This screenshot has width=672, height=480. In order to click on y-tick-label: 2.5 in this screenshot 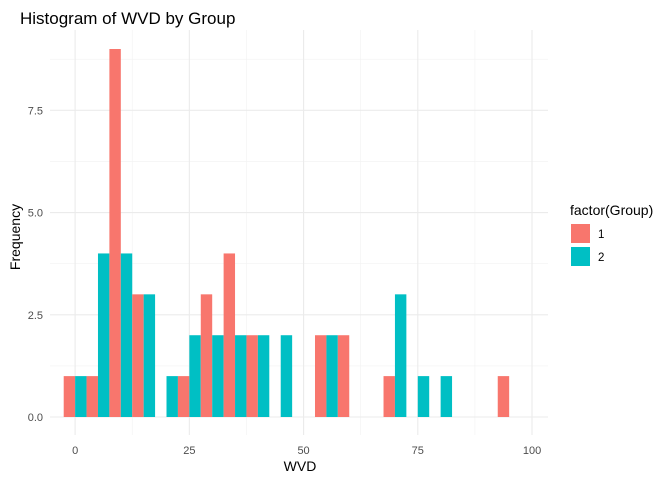, I will do `click(35, 316)`.